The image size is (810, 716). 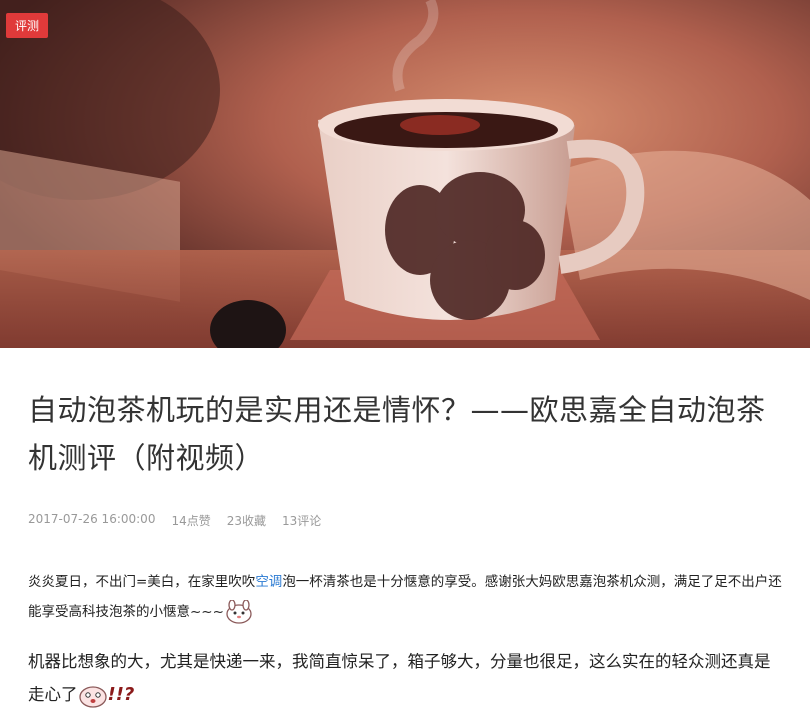 What do you see at coordinates (397, 434) in the screenshot?
I see `article-title: 自动泡茶机玩的是实用还是情怀？——欧思嘉全自动泡茶机测评（附视频）` at bounding box center [397, 434].